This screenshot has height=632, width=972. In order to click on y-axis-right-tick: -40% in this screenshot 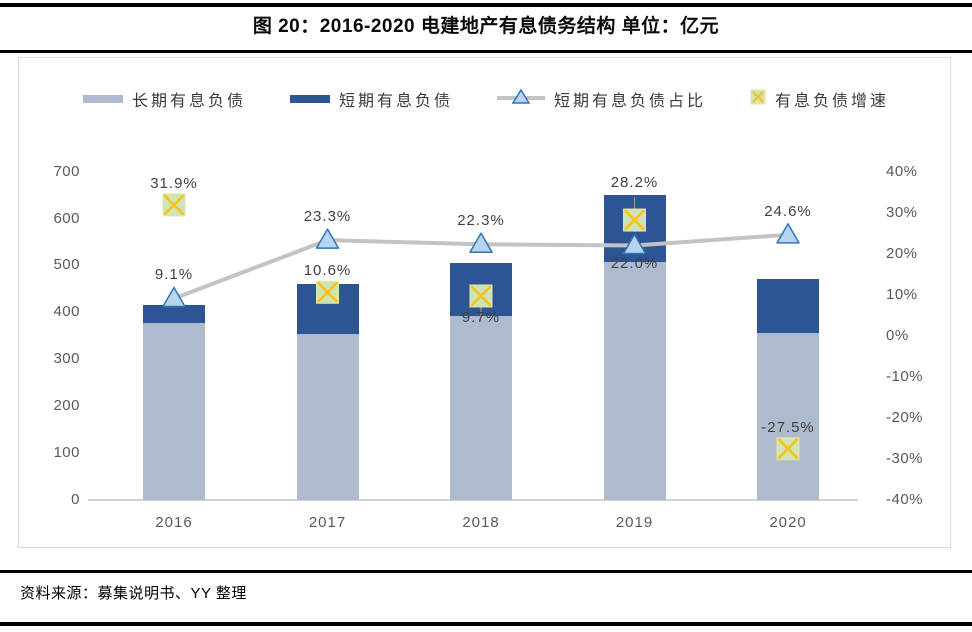, I will do `click(905, 499)`.